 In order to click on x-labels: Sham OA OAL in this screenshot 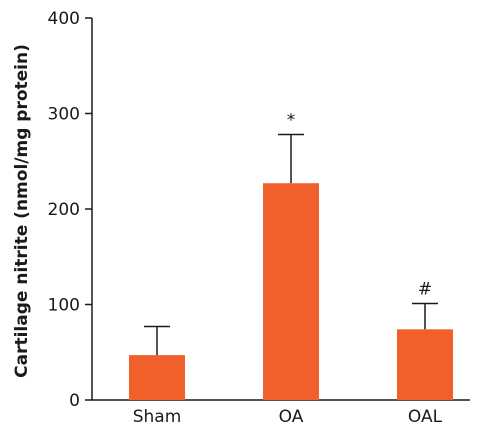, I will do `click(288, 417)`.